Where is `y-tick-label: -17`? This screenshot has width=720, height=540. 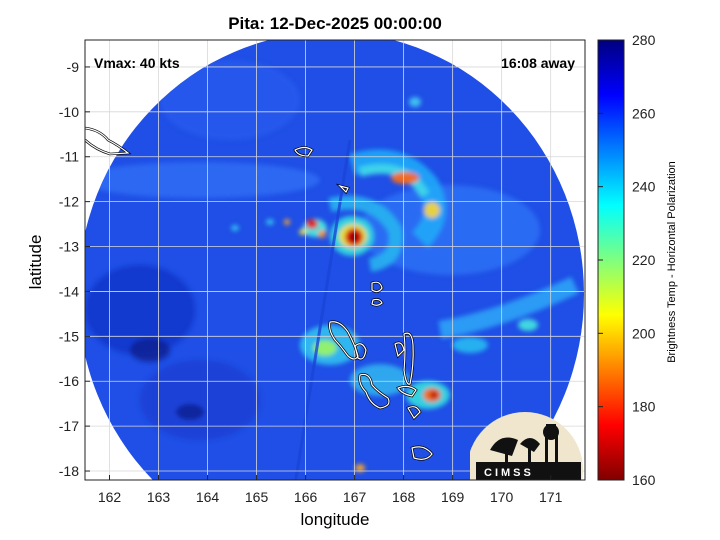 y-tick-label: -17 is located at coordinates (69, 426).